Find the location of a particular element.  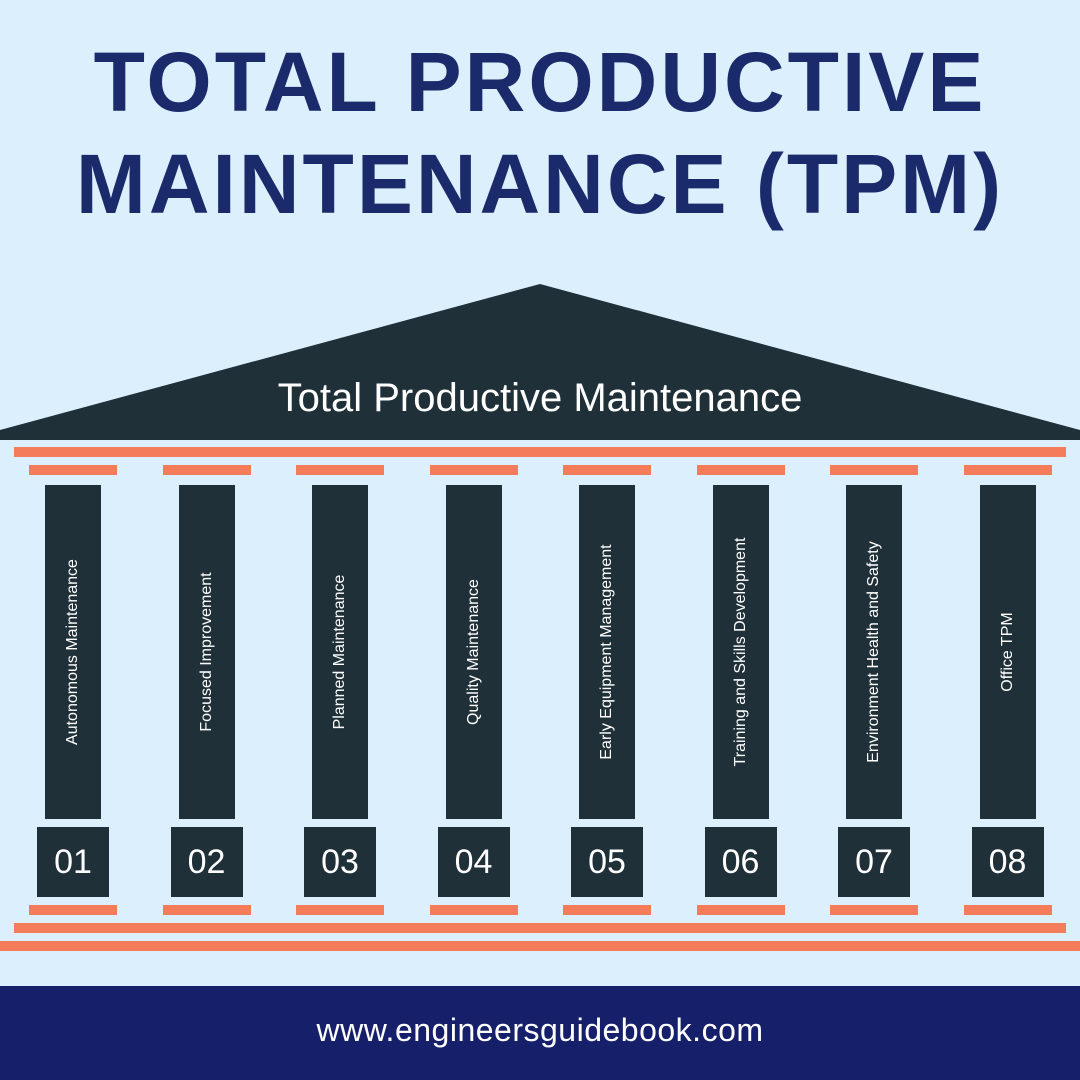

pillar-shaft: Early Equipment Management is located at coordinates (607, 652).